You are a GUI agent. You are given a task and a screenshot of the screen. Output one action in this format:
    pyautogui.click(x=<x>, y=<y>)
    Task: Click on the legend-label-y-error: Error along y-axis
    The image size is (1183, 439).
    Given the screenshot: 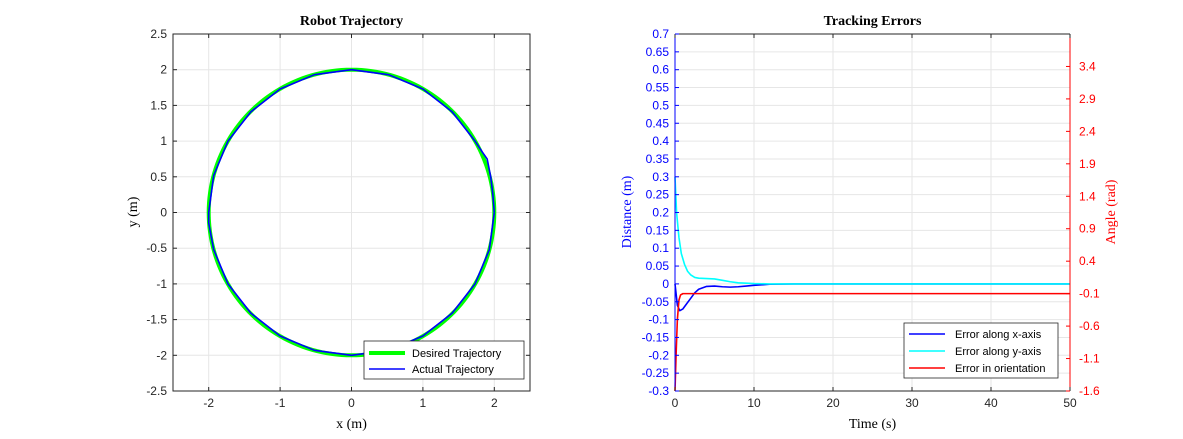 What is the action you would take?
    pyautogui.click(x=998, y=352)
    